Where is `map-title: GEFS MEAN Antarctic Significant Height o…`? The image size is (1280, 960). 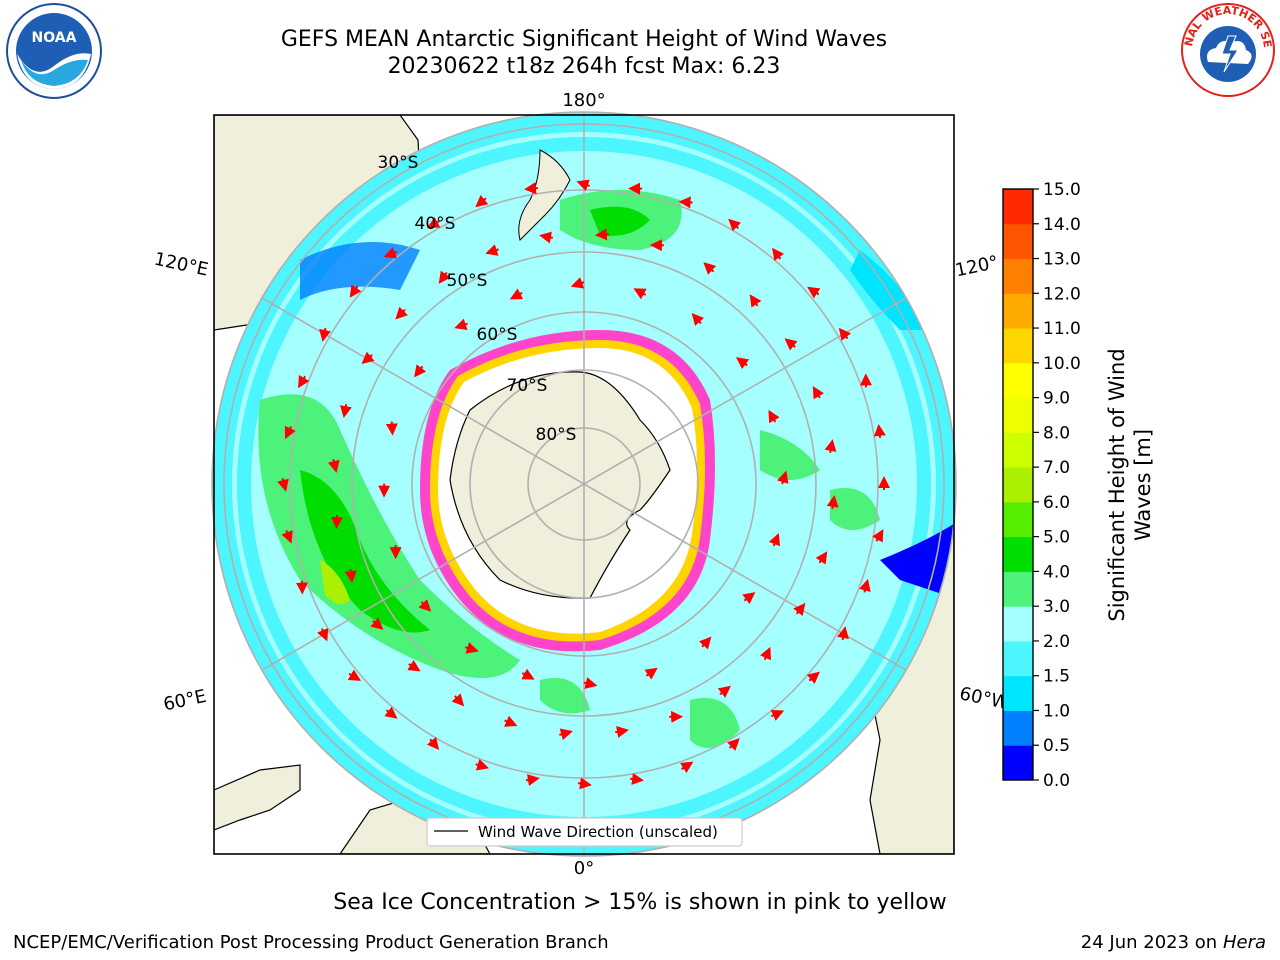
map-title: GEFS MEAN Antarctic Significant Height o… is located at coordinates (584, 39).